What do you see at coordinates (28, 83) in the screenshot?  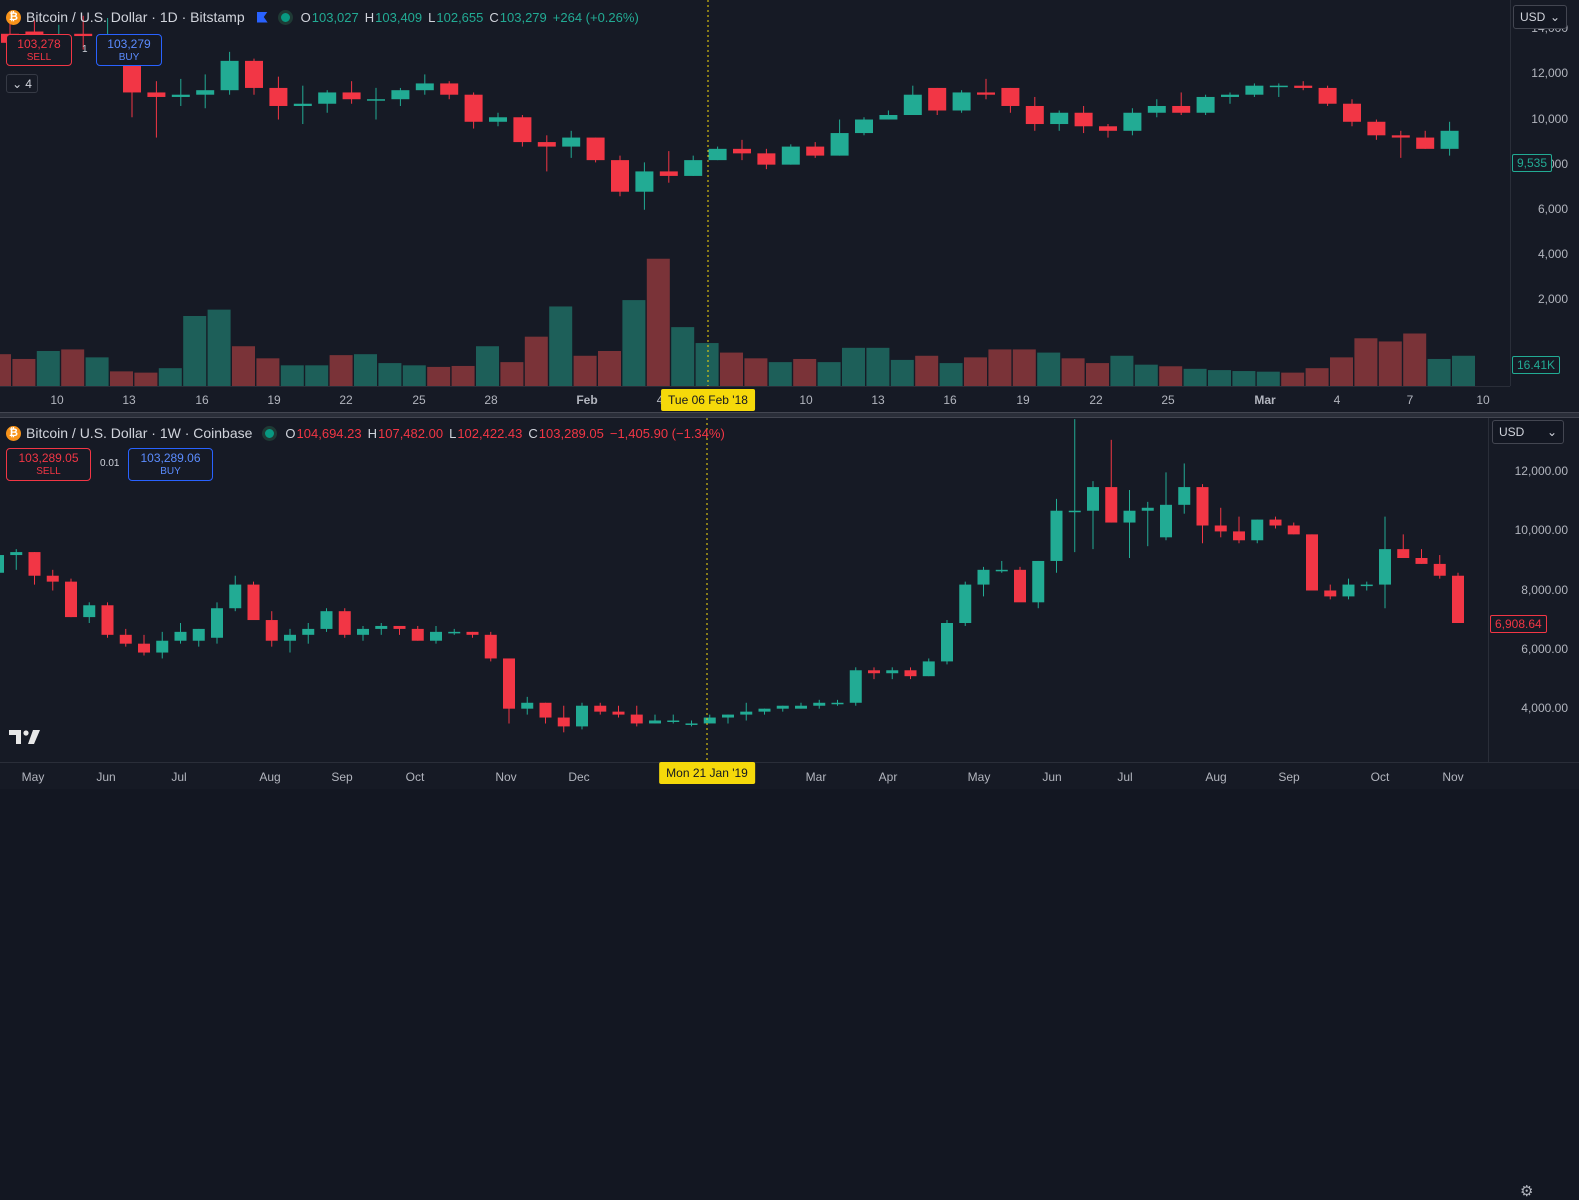 I see `indicator-count: 4` at bounding box center [28, 83].